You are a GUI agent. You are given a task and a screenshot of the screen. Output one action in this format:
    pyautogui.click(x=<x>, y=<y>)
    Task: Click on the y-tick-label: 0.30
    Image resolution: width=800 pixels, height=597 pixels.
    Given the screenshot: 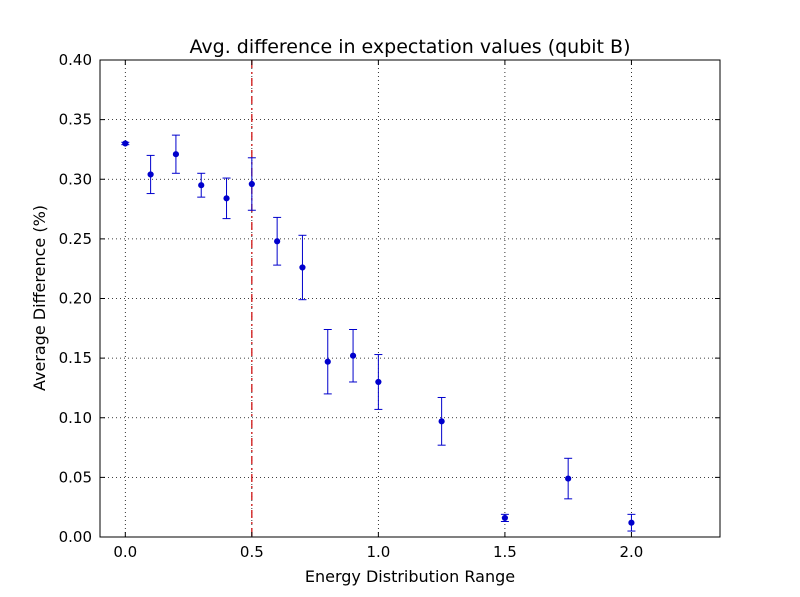 What is the action you would take?
    pyautogui.click(x=75, y=179)
    